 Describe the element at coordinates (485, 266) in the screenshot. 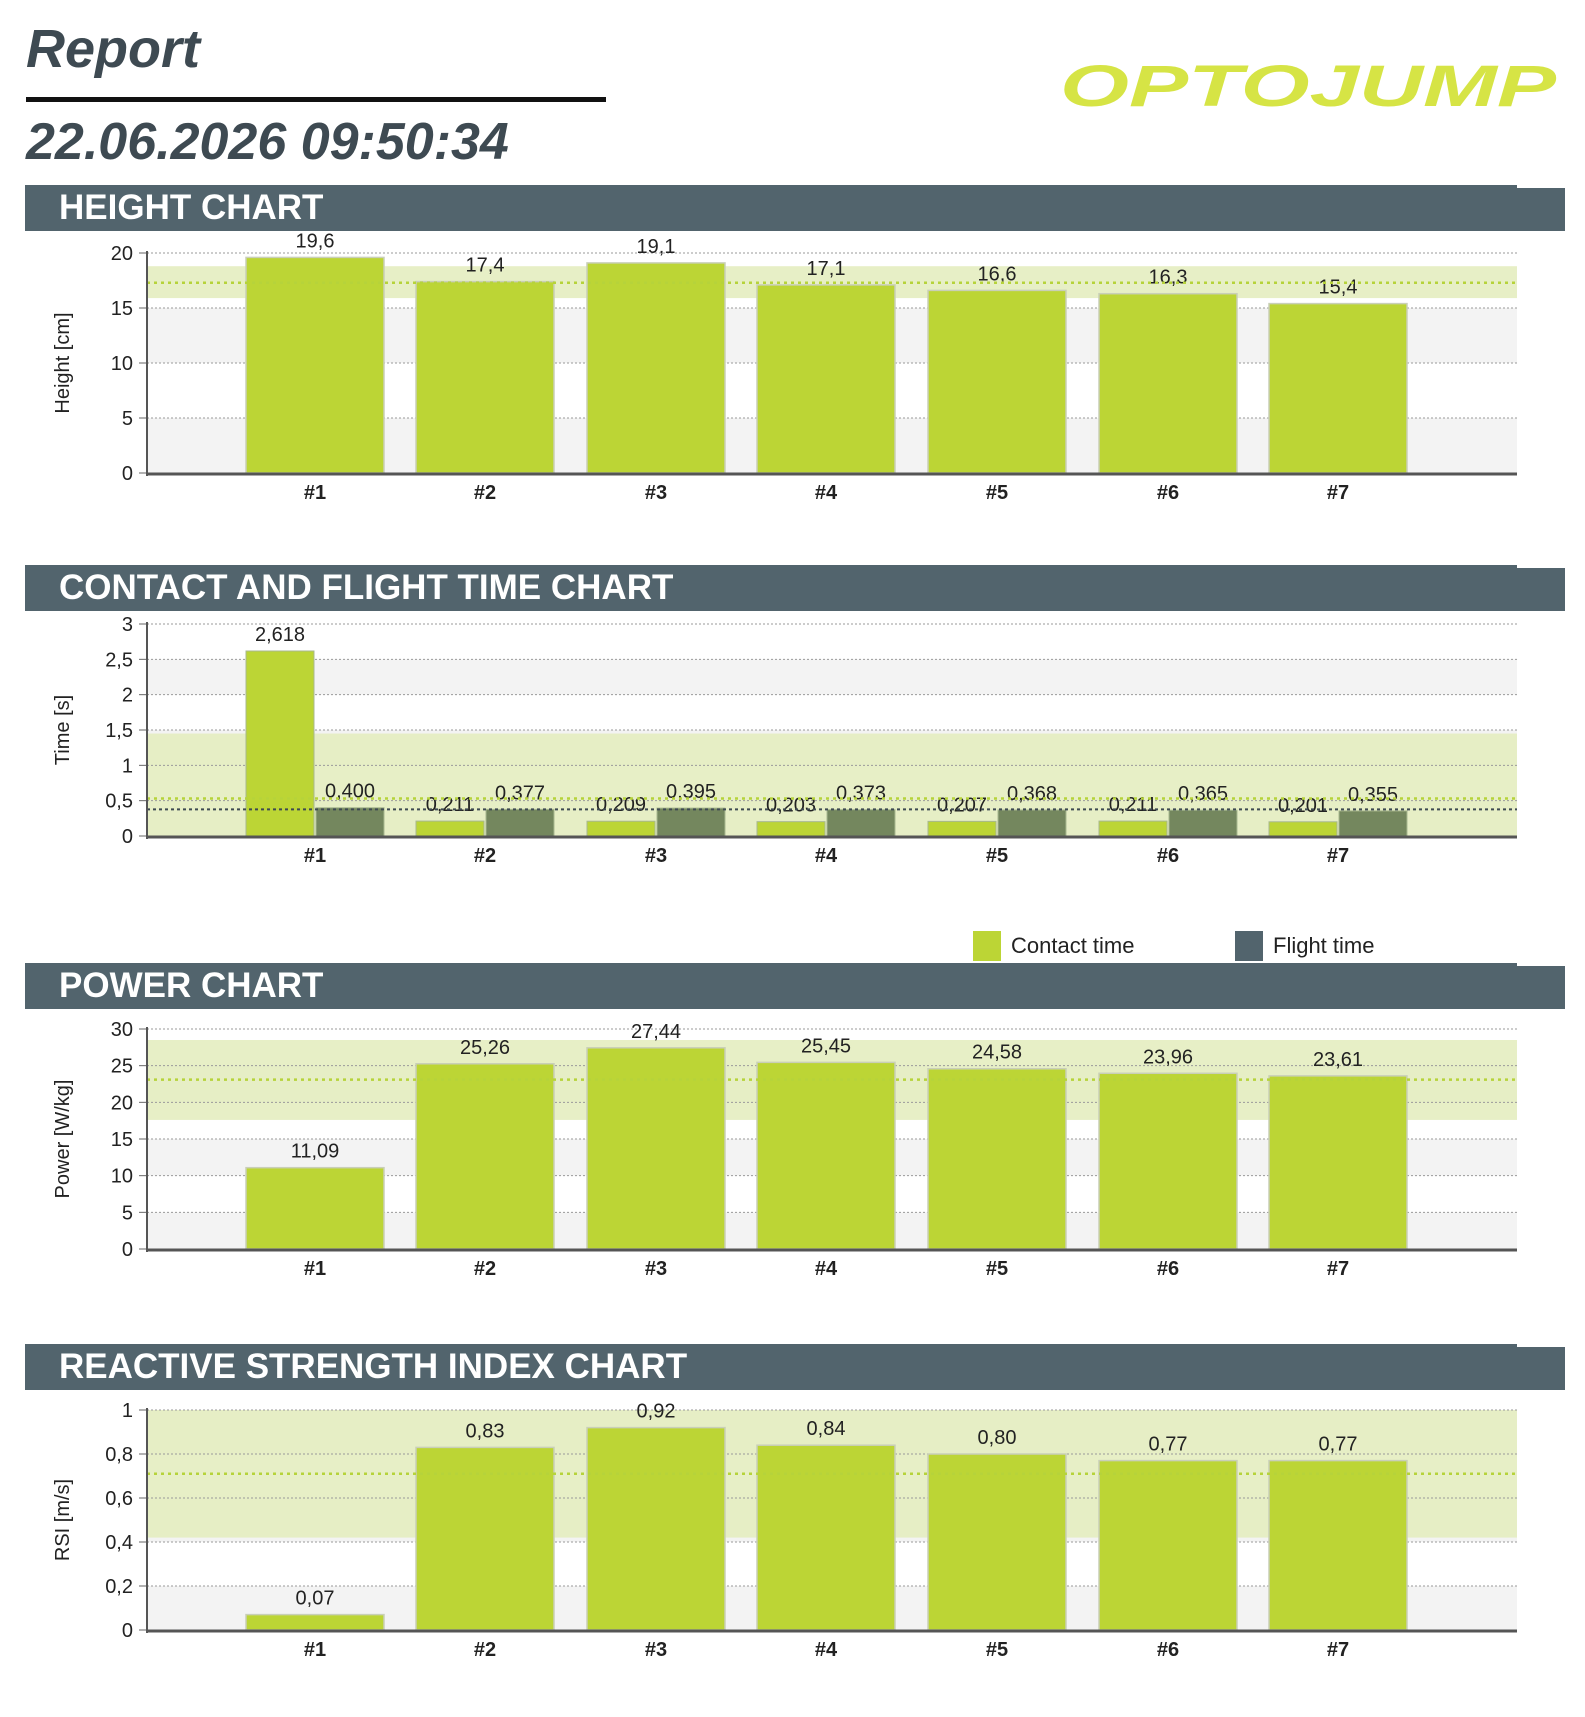

I see `bar-value-label: 17,4` at that location.